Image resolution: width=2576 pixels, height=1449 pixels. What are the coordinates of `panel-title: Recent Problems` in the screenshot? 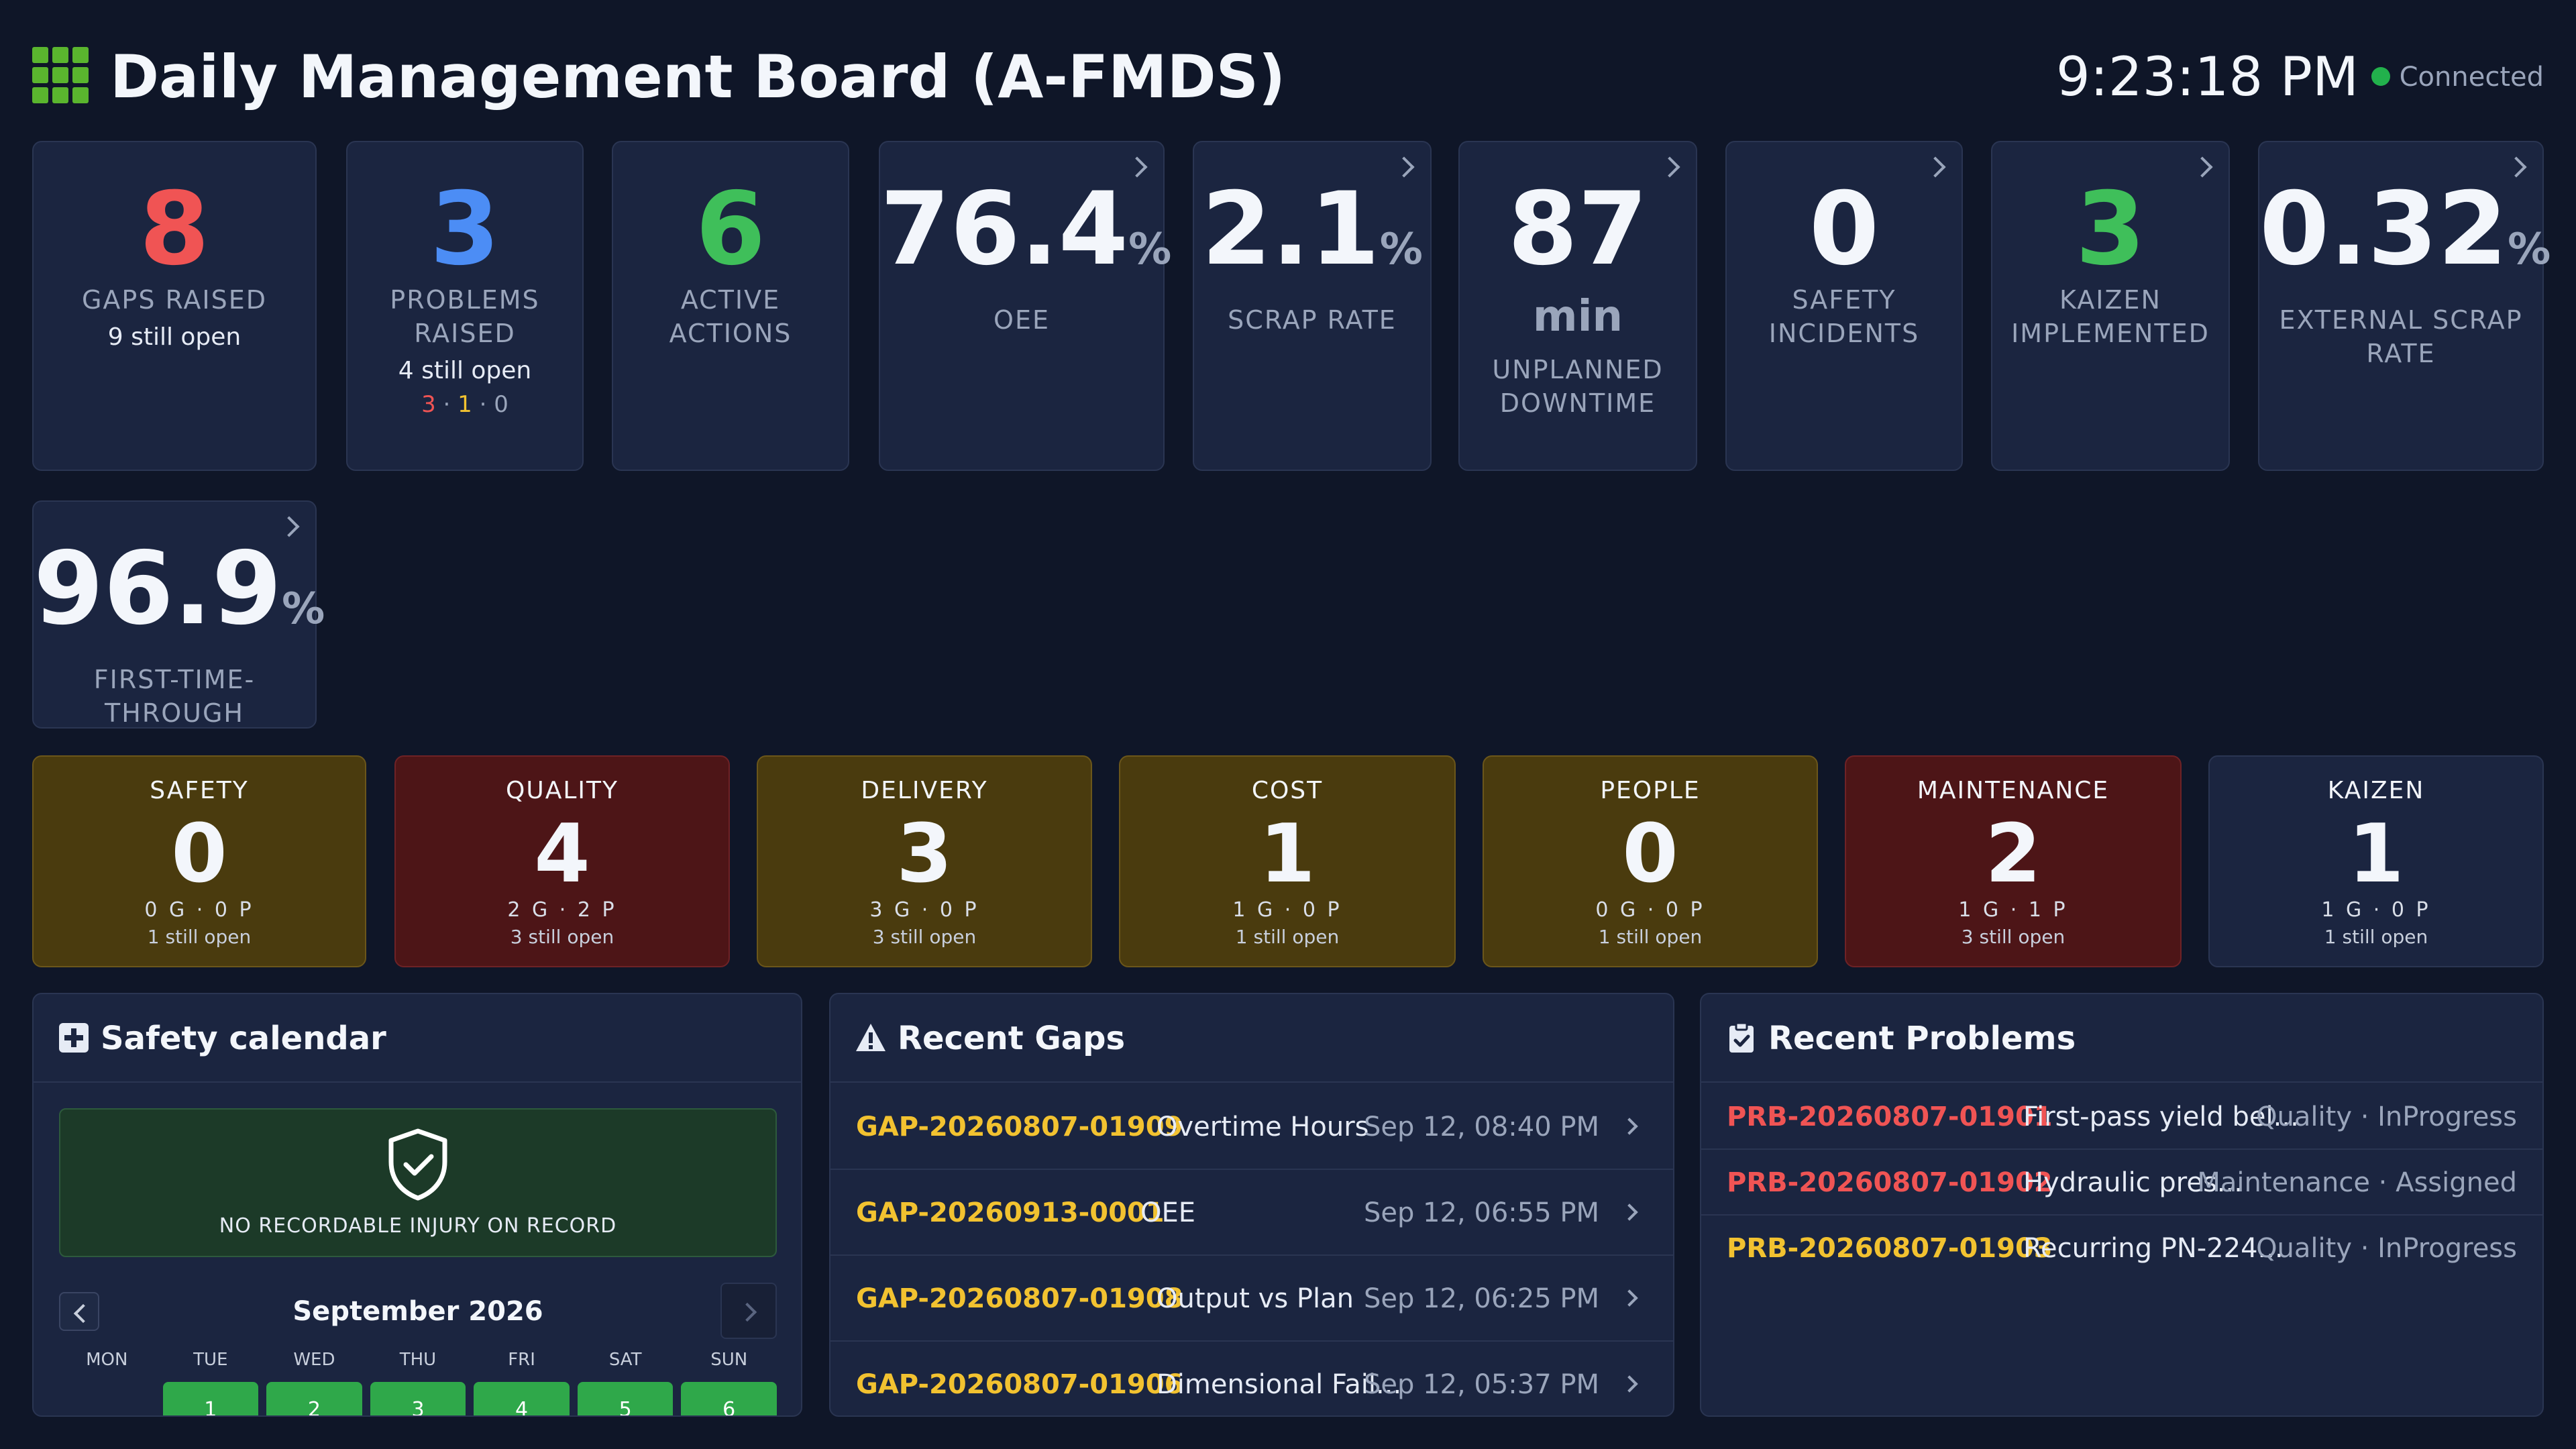 It's located at (1922, 1038).